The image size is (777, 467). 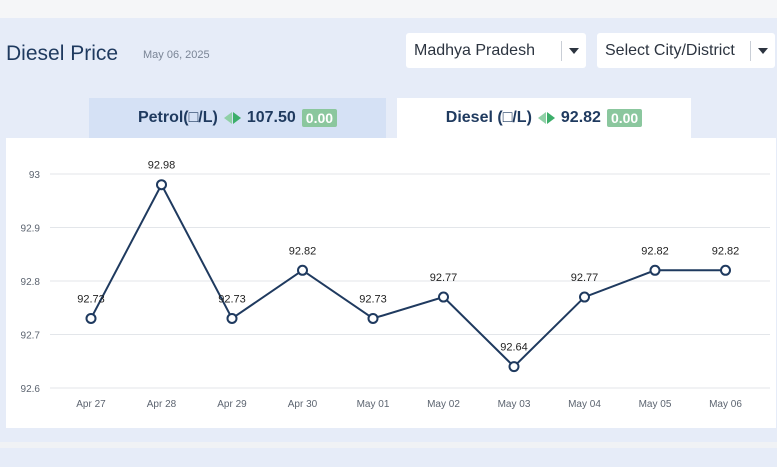 I want to click on x-tick-label: May 02, so click(x=443, y=404).